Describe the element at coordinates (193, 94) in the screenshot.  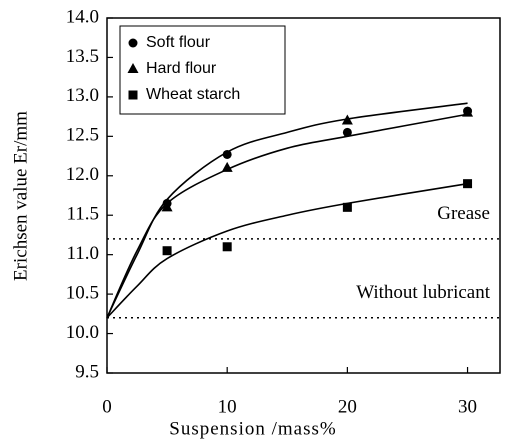
I see `legend-label: Wheat starch` at that location.